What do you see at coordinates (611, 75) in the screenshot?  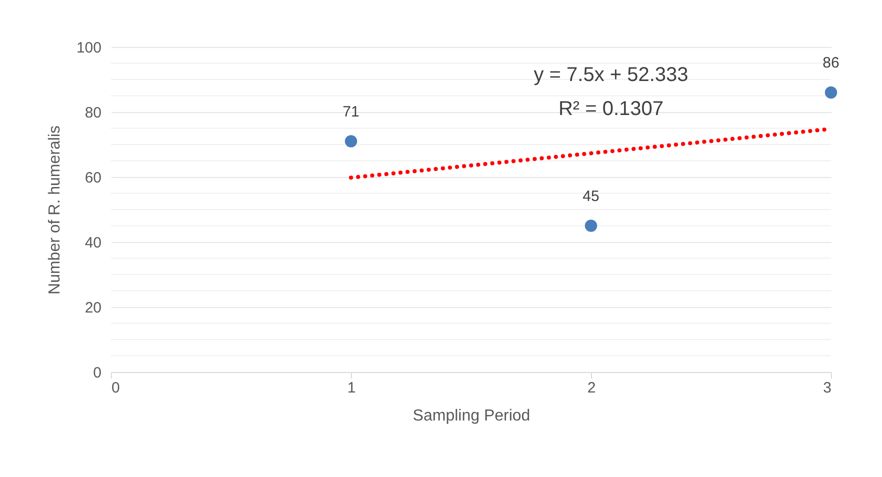 I see `annotation: y = 7.5x + 52.333` at bounding box center [611, 75].